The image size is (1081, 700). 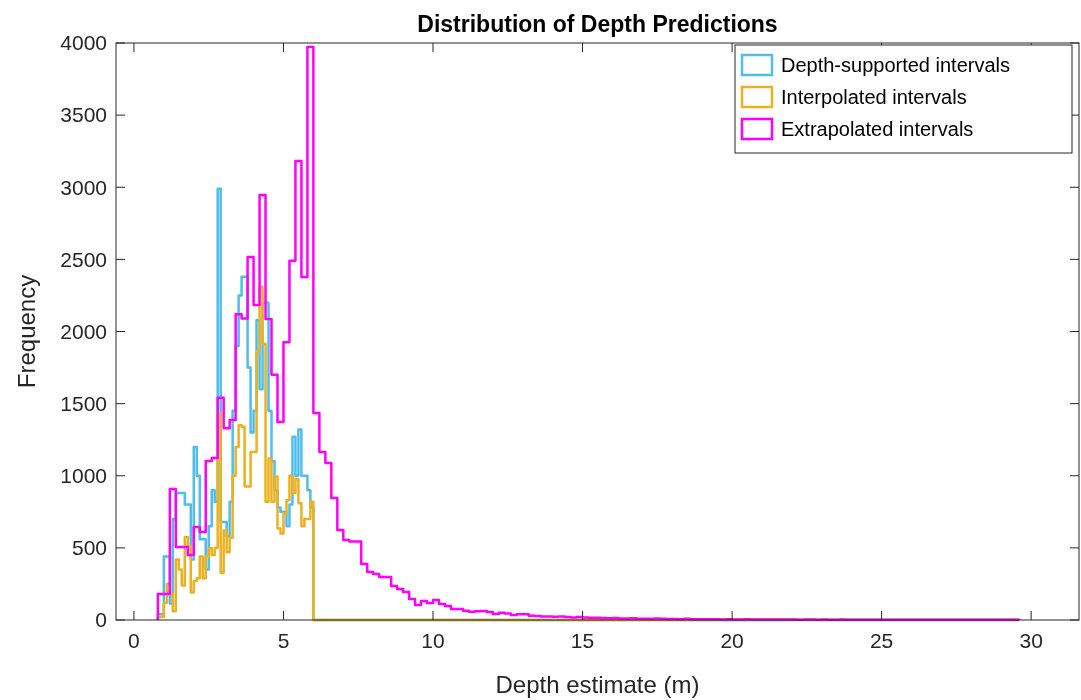 What do you see at coordinates (134, 640) in the screenshot?
I see `x-tick-label: 0` at bounding box center [134, 640].